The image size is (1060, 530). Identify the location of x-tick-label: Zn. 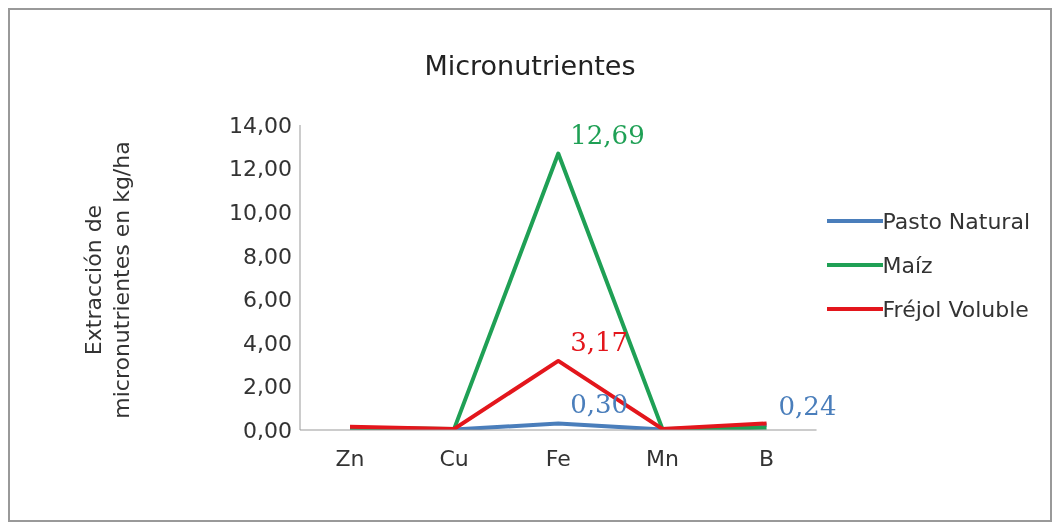
(350, 458).